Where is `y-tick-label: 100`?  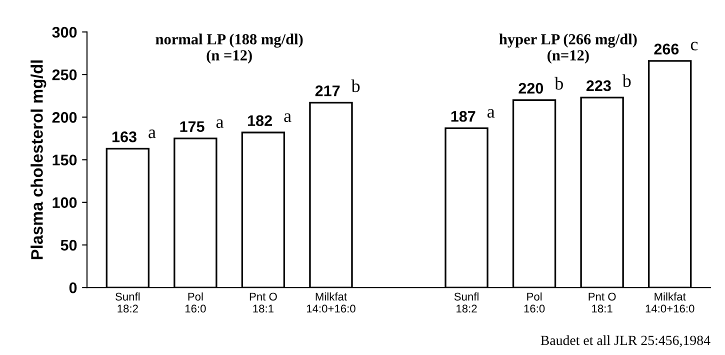 y-tick-label: 100 is located at coordinates (64, 202).